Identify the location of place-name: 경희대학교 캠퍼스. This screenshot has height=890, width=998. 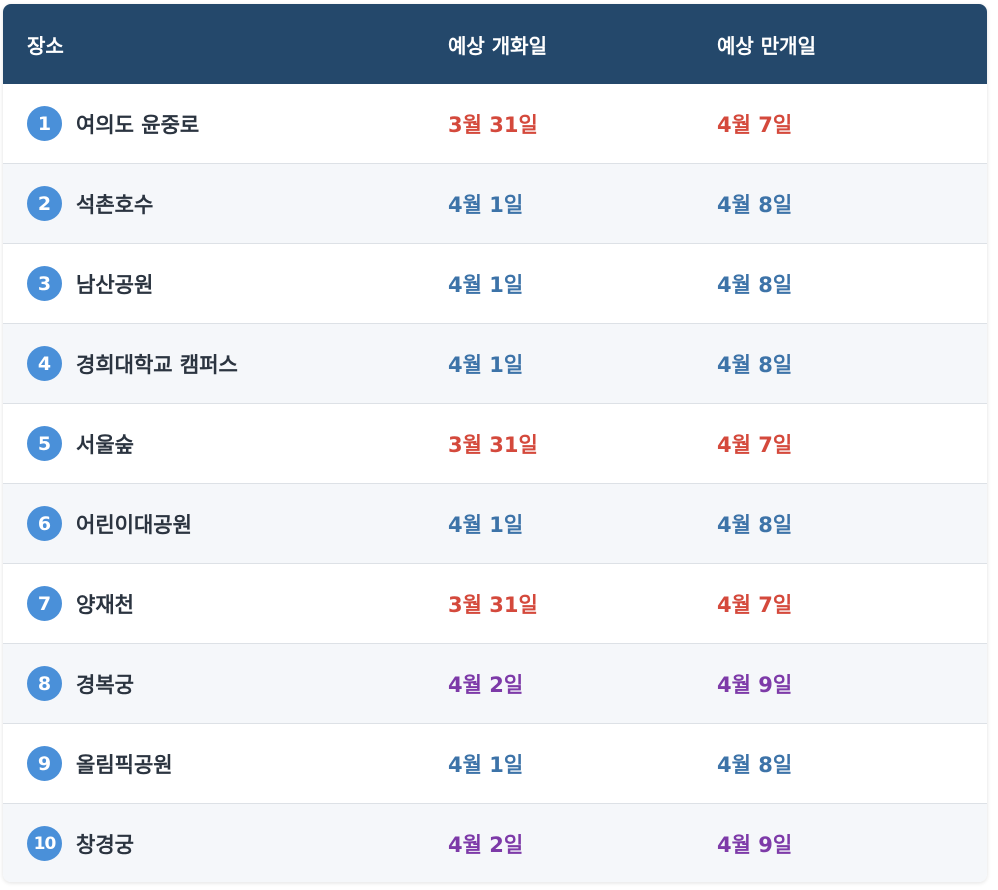
(157, 364).